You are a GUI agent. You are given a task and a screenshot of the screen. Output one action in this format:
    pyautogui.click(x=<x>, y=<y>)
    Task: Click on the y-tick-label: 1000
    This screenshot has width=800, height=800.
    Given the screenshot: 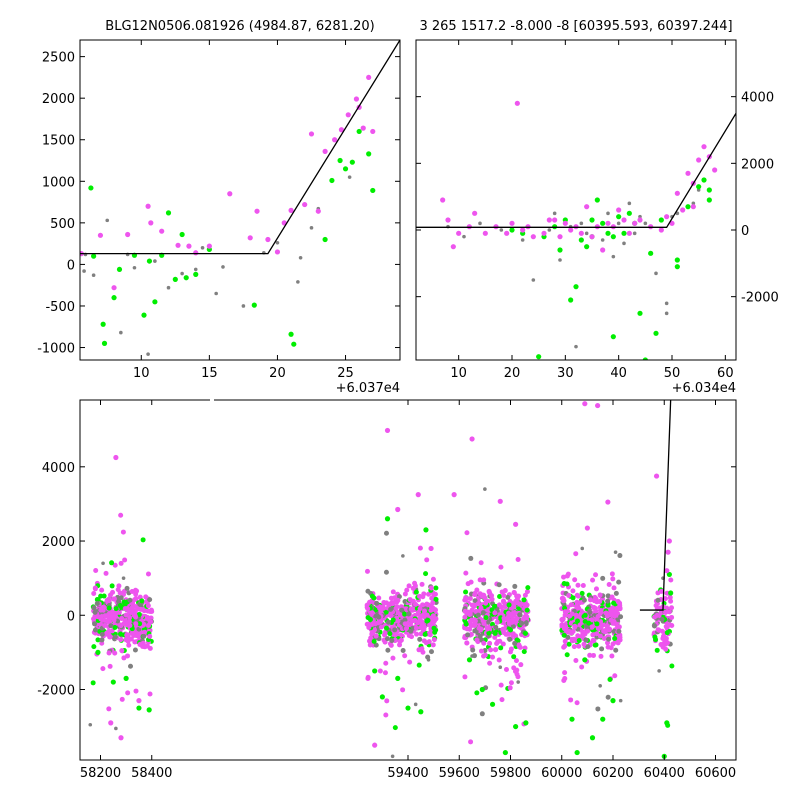 What is the action you would take?
    pyautogui.click(x=58, y=182)
    